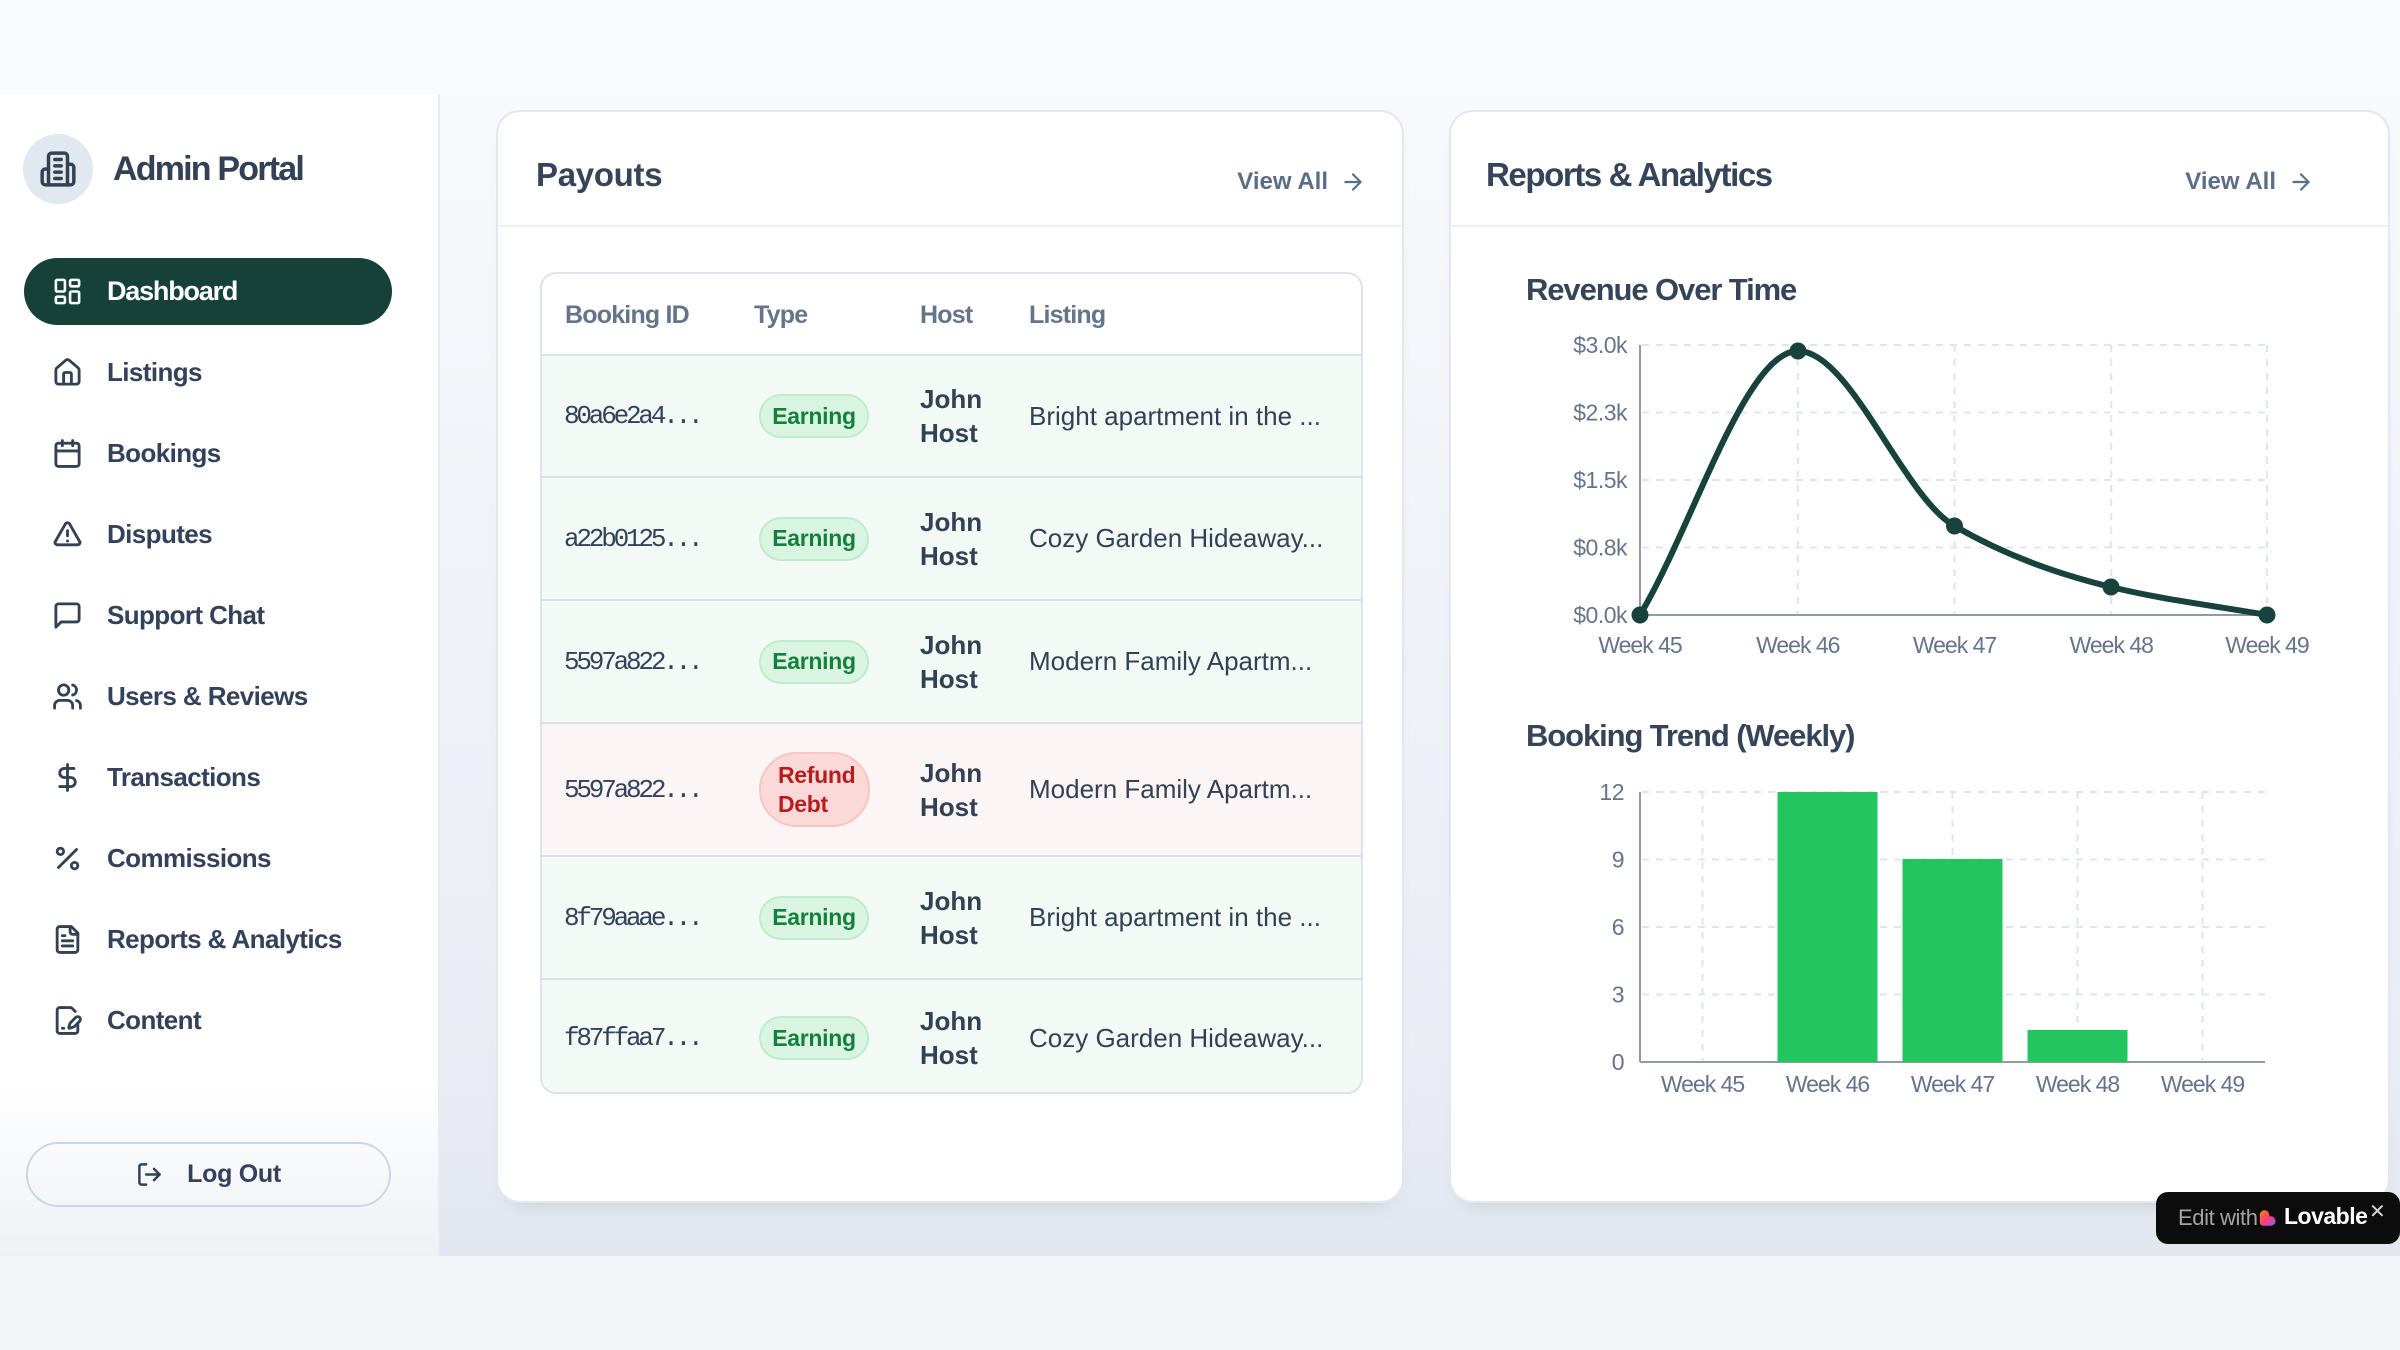 This screenshot has height=1350, width=2400. What do you see at coordinates (1600, 345) in the screenshot?
I see `svg-text: $3.0k` at bounding box center [1600, 345].